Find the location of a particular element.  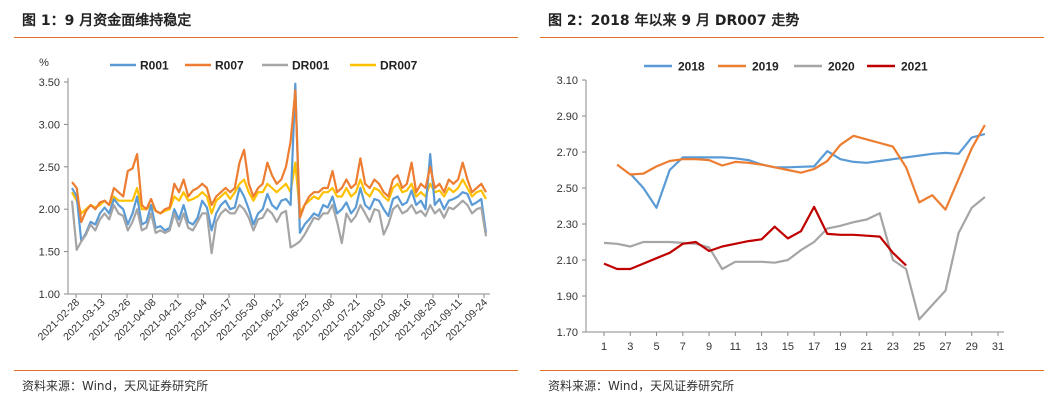

chart-title-left: 图 1：9 月资金面维持稳定 is located at coordinates (107, 21).